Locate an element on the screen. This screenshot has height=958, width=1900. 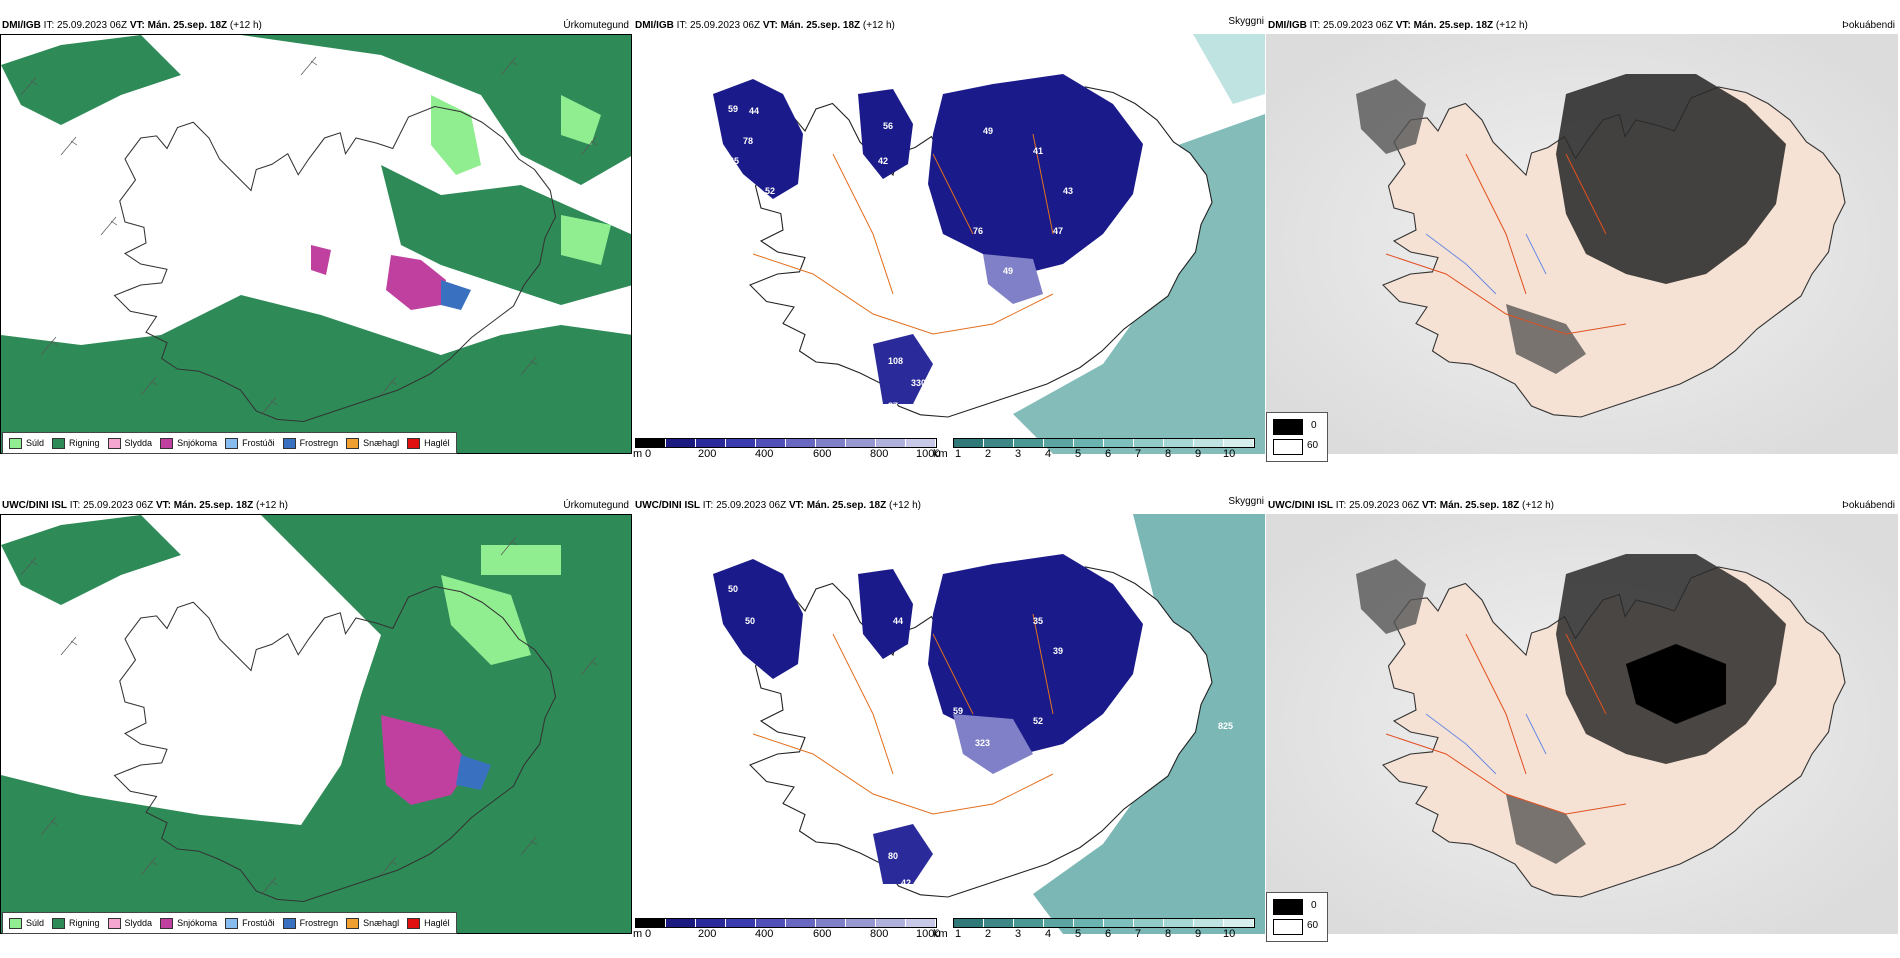
cloud-numbers-bottom: 50 50 44 35 39 59 323 52 80 42 825 is located at coordinates (980, 736).